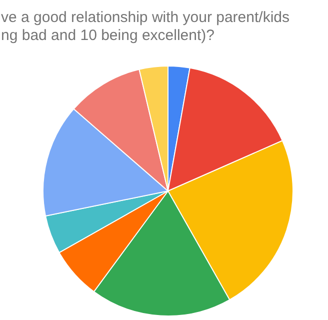  Describe the element at coordinates (145, 26) in the screenshot. I see `chart-title: ve a good relationship with your parent/kids ng bad and 10 being excellent)?` at that location.